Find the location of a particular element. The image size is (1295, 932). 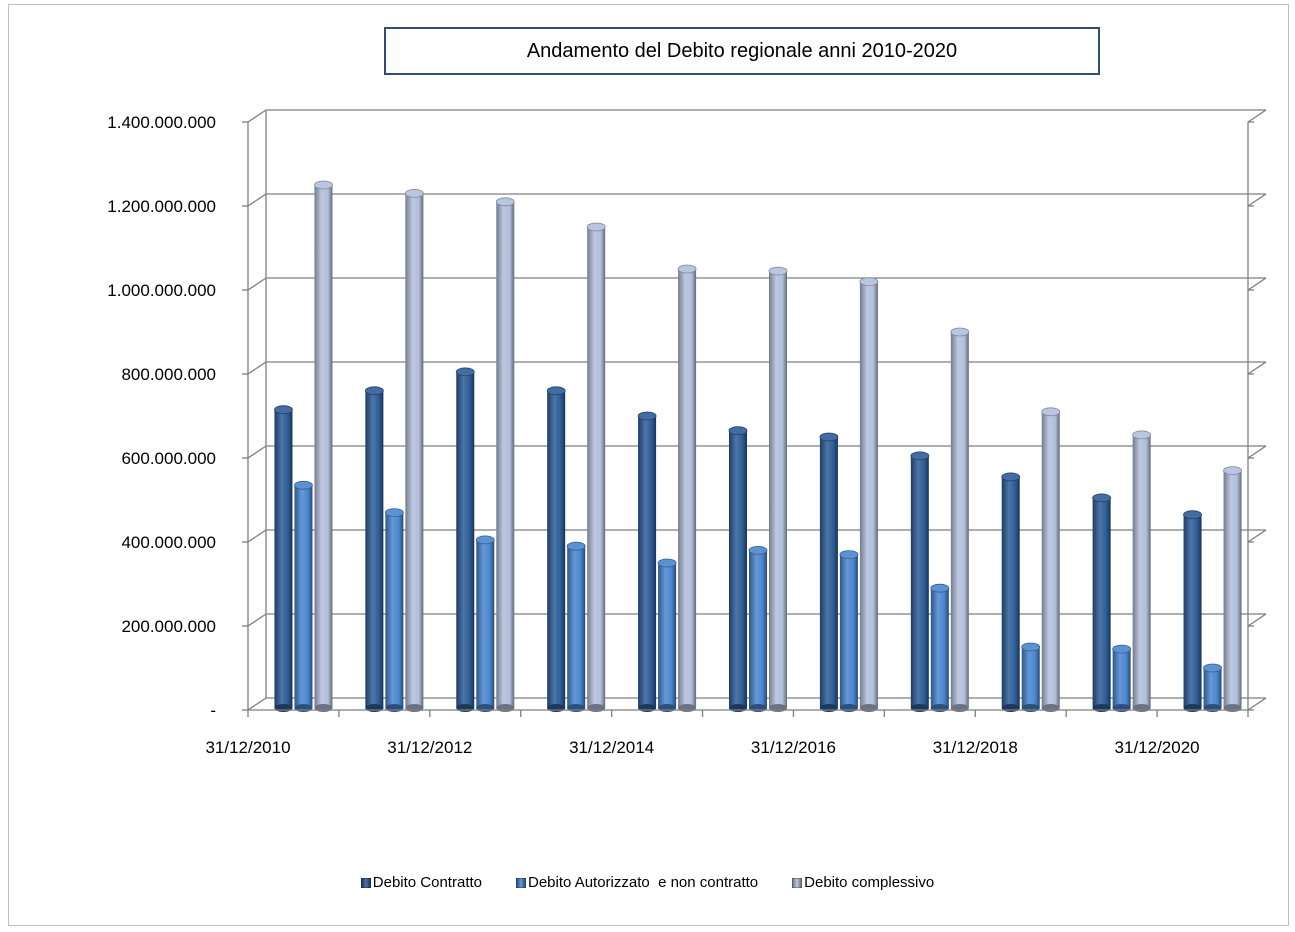

legend-item: Debito complessivo is located at coordinates (863, 882).